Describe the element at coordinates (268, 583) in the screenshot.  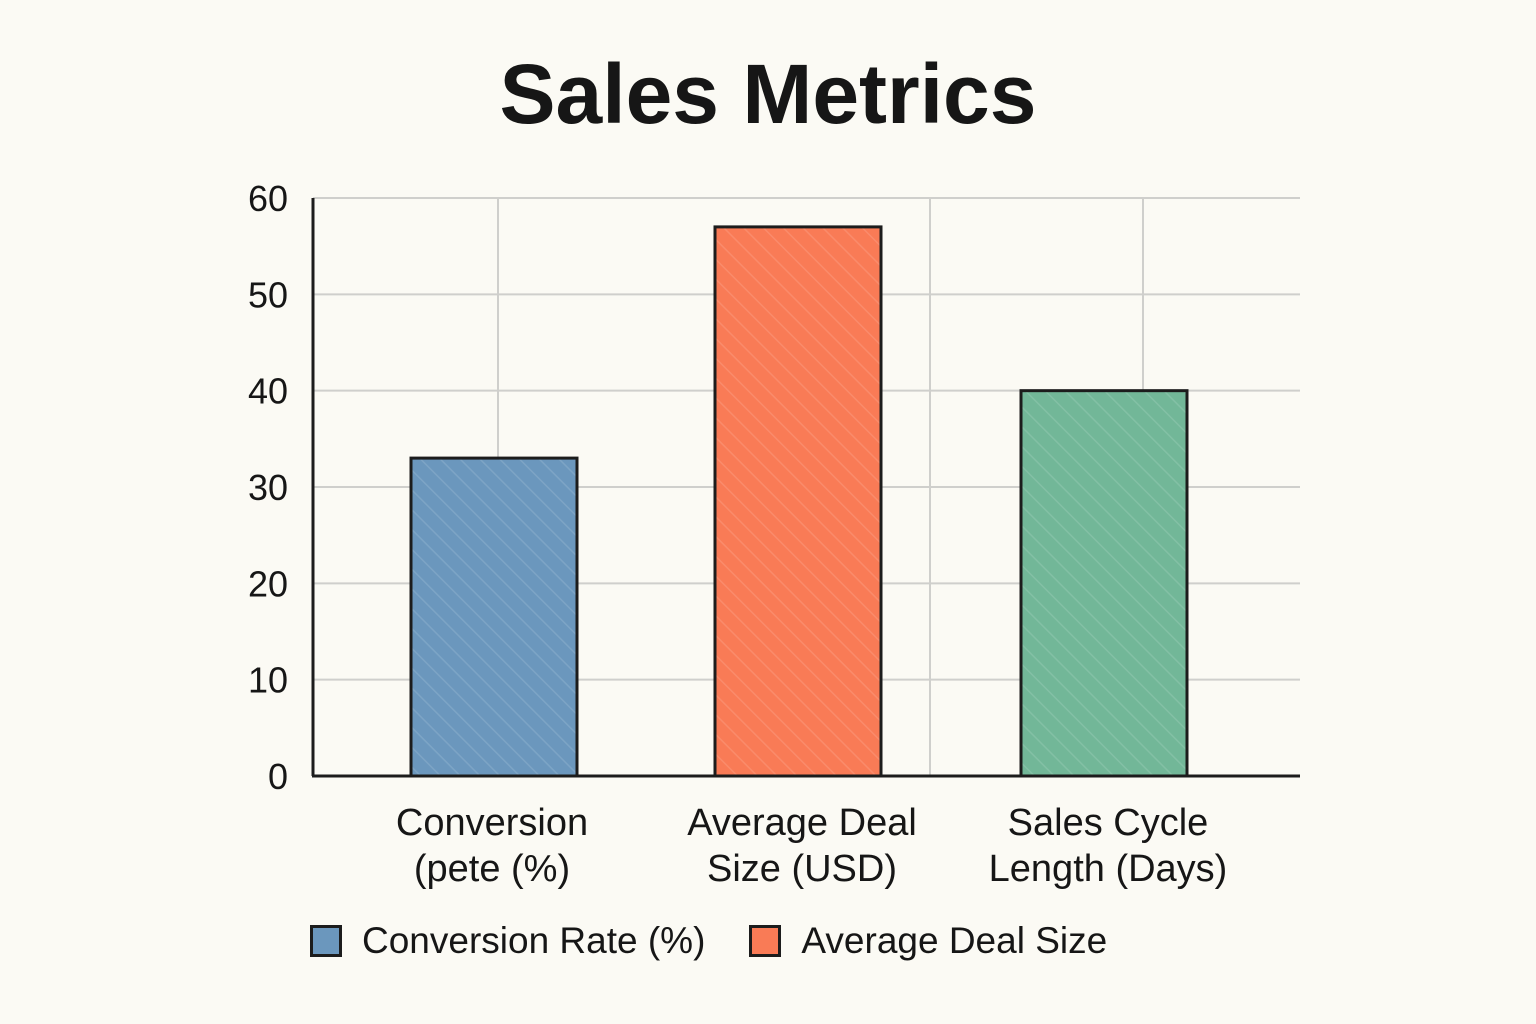
I see `y-tick-label: 20` at that location.